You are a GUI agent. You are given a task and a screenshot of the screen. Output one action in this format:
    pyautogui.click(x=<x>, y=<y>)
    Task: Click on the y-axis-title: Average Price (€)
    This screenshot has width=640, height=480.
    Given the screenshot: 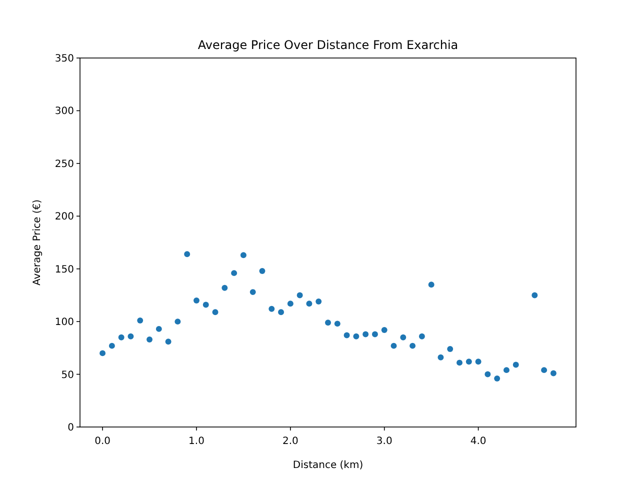 What is the action you would take?
    pyautogui.click(x=37, y=242)
    